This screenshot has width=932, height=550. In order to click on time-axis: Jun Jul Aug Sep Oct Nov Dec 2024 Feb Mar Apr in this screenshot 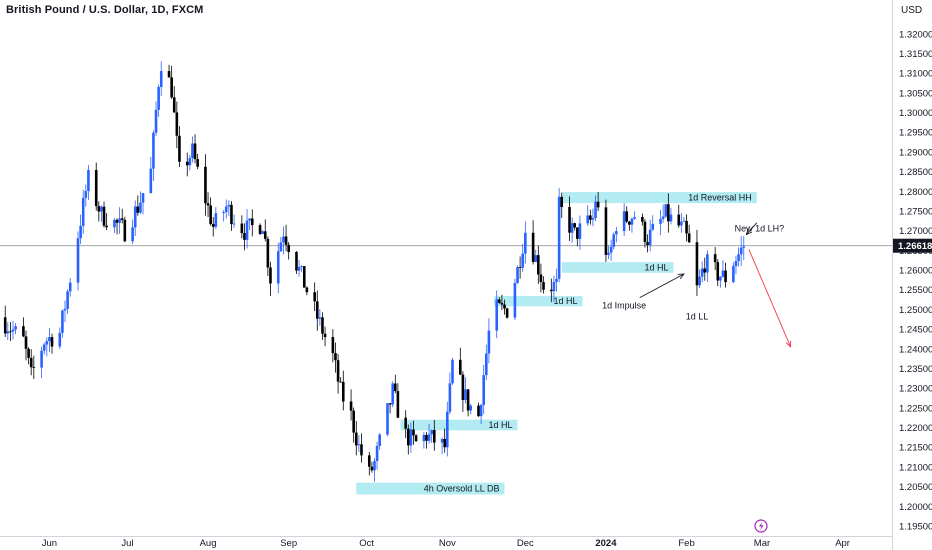, I will do `click(446, 543)`.